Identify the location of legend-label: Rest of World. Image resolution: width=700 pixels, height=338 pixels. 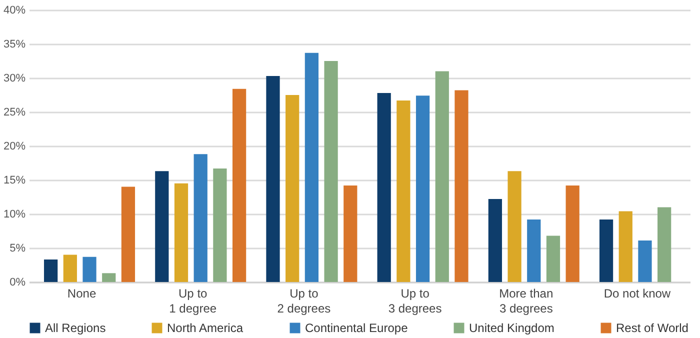
(652, 328).